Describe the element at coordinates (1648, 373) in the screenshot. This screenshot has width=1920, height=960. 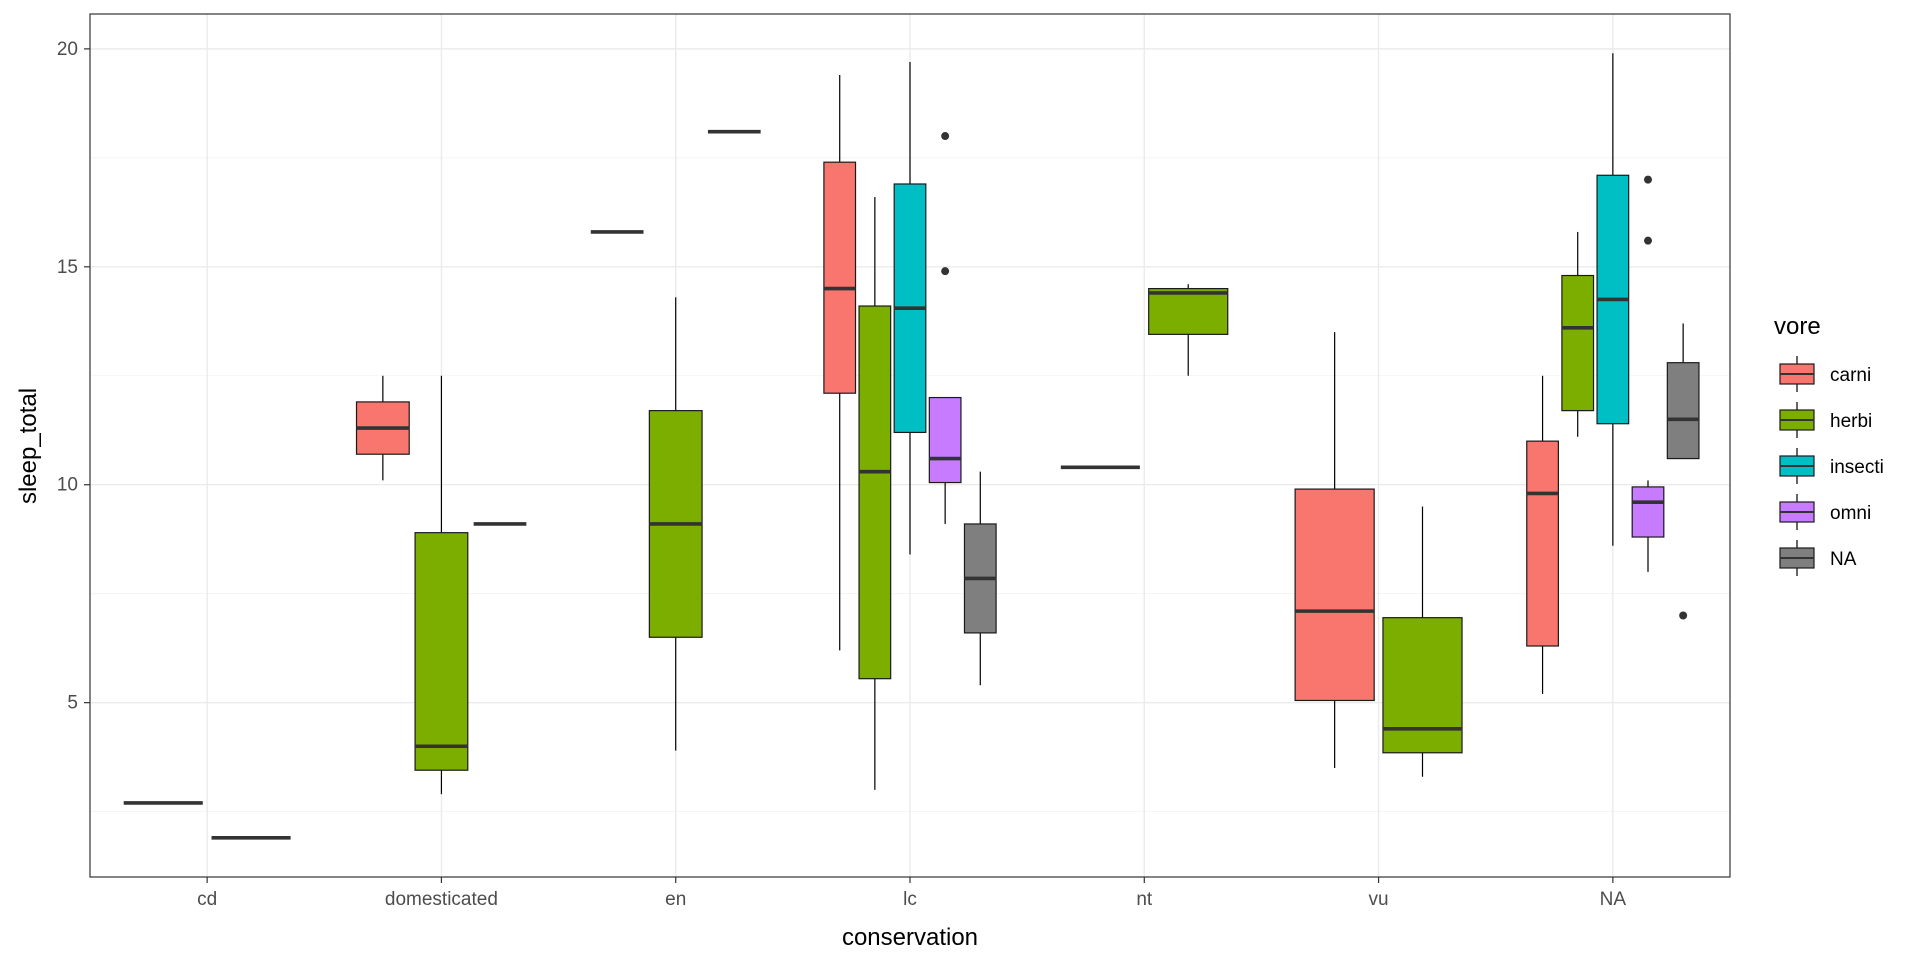
I see `box-NA-omni` at that location.